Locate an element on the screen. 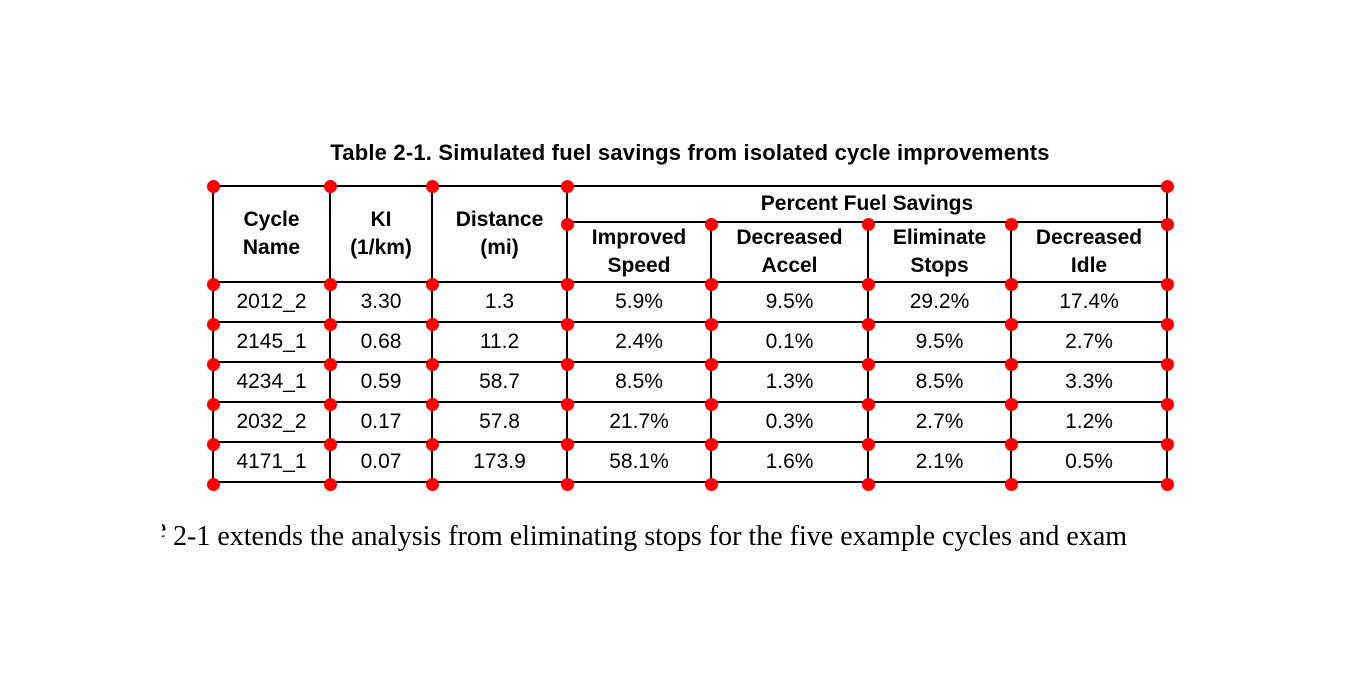  table-cell: 4171_1 is located at coordinates (271, 462).